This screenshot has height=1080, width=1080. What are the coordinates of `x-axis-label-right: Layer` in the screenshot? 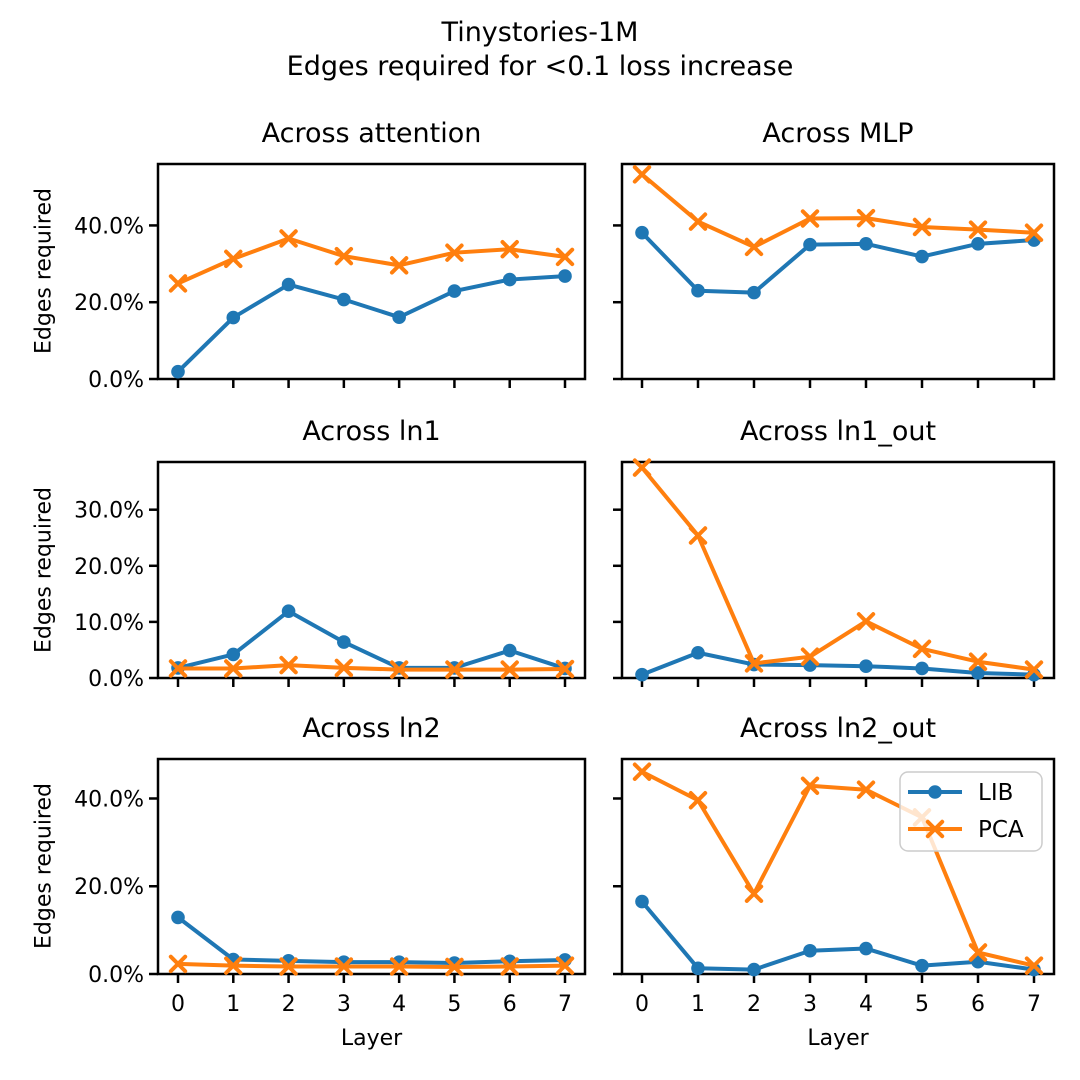 It's located at (838, 1038).